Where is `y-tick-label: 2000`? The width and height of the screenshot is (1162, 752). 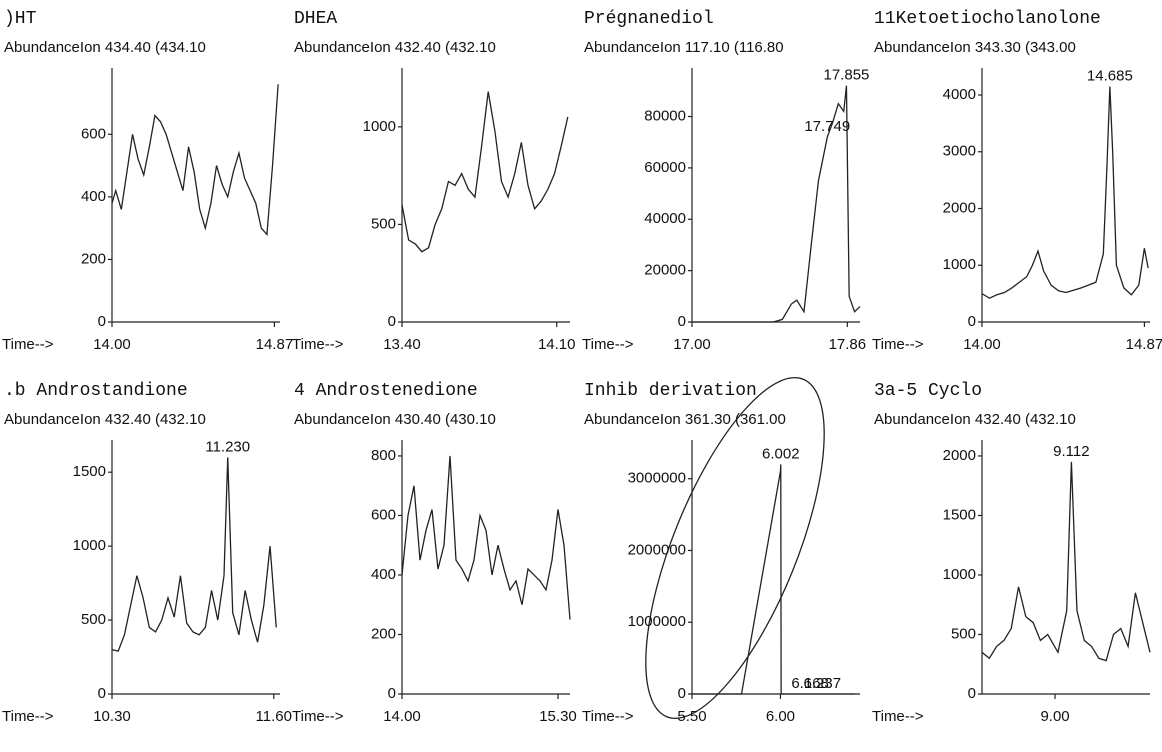 y-tick-label: 2000 is located at coordinates (959, 207).